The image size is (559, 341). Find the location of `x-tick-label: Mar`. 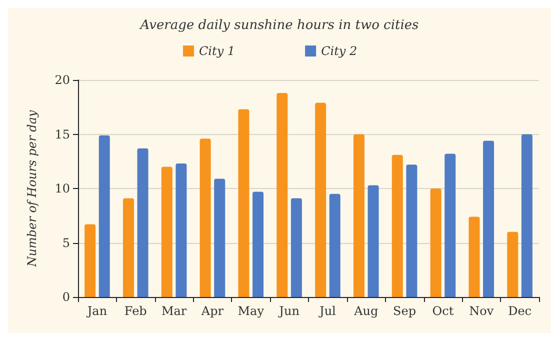

x-tick-label: Mar is located at coordinates (174, 311).